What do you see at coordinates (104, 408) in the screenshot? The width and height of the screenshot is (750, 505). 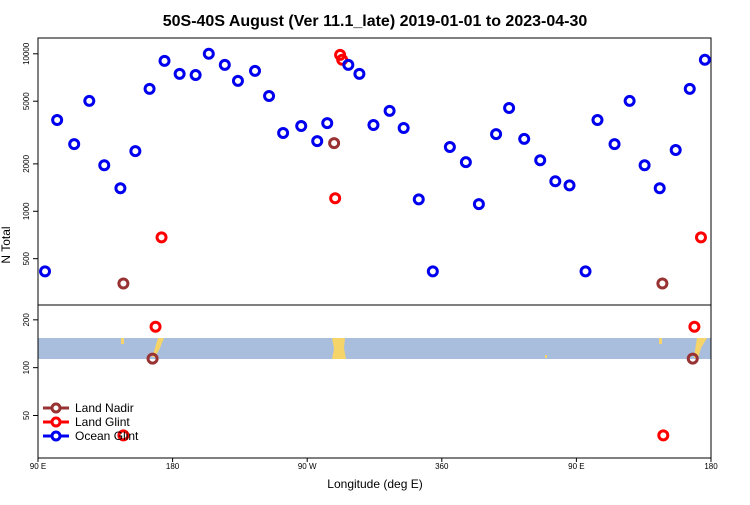 I see `legend-label: Land Nadir` at bounding box center [104, 408].